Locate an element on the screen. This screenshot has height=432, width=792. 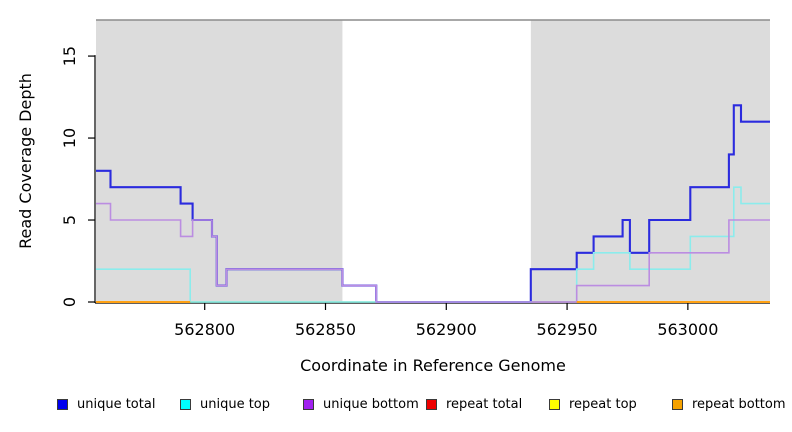
legend-swatch-unique-top is located at coordinates (185, 404).